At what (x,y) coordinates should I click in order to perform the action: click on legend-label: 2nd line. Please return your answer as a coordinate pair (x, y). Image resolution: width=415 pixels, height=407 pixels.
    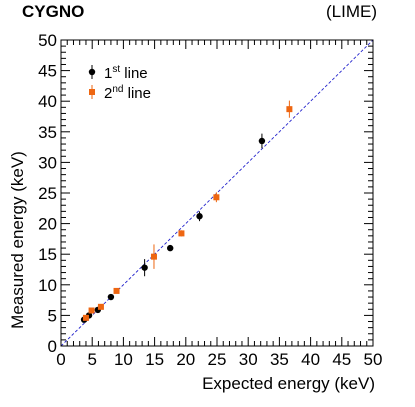
    Looking at the image, I should click on (127, 93).